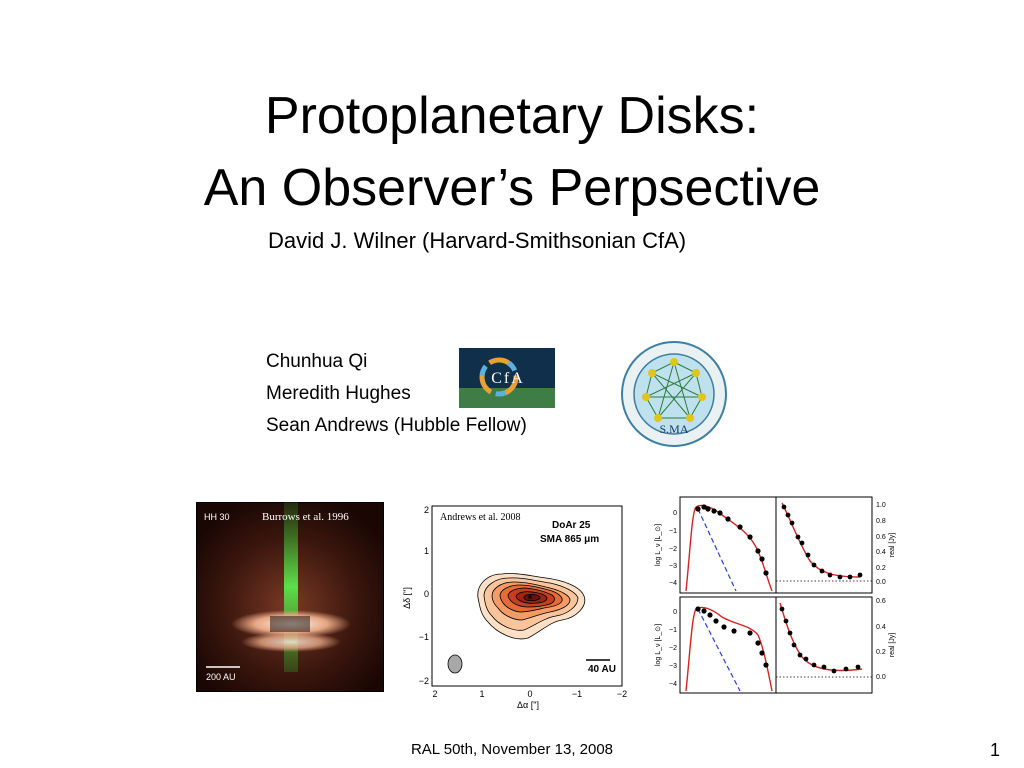 The width and height of the screenshot is (1024, 768). What do you see at coordinates (317, 361) in the screenshot?
I see `collaborator-item: Chunhua Qi` at bounding box center [317, 361].